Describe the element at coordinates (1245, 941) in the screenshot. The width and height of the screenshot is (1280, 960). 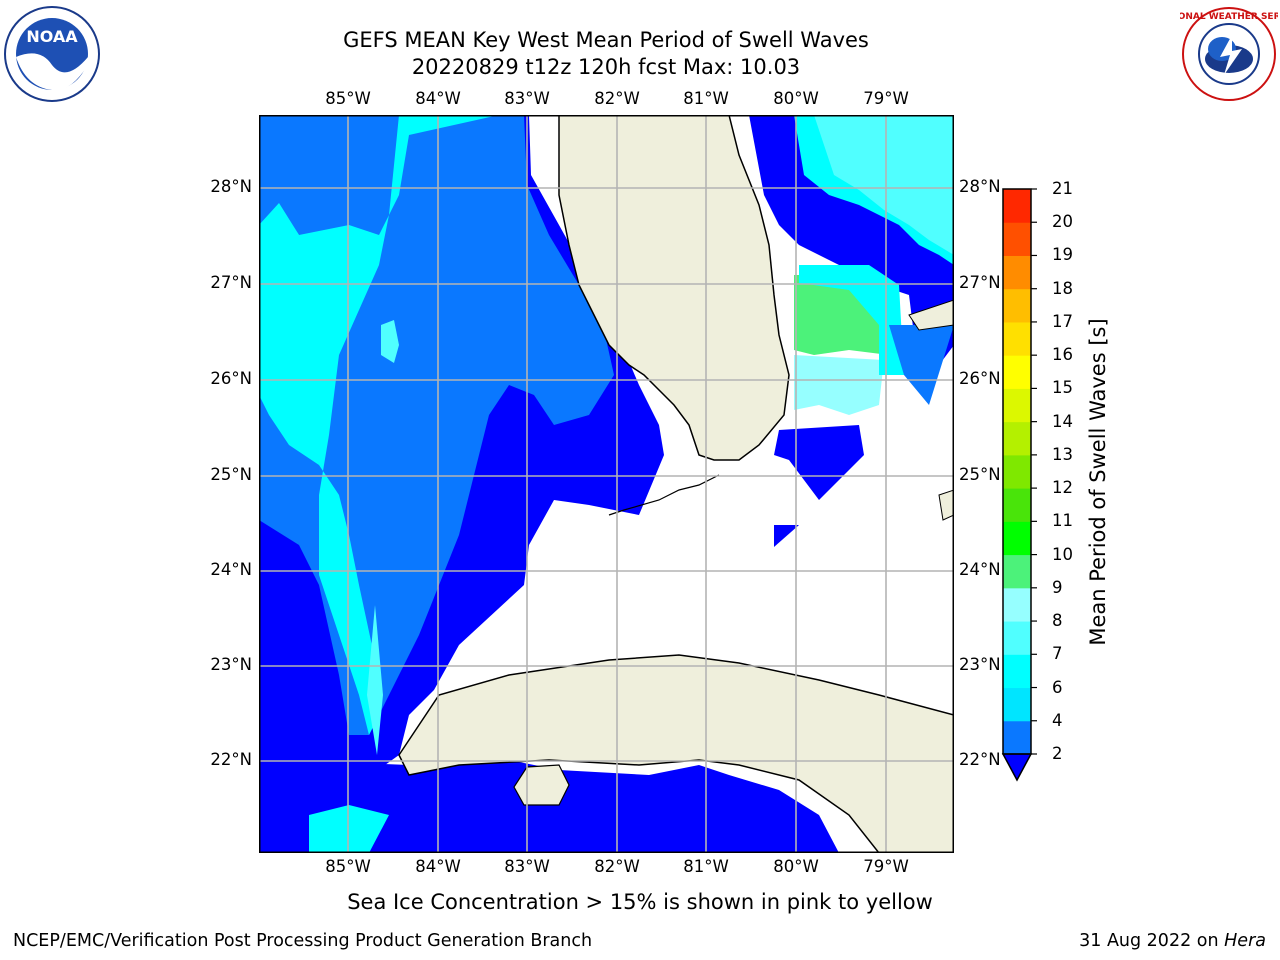
I see `footer-machine: Hera` at that location.